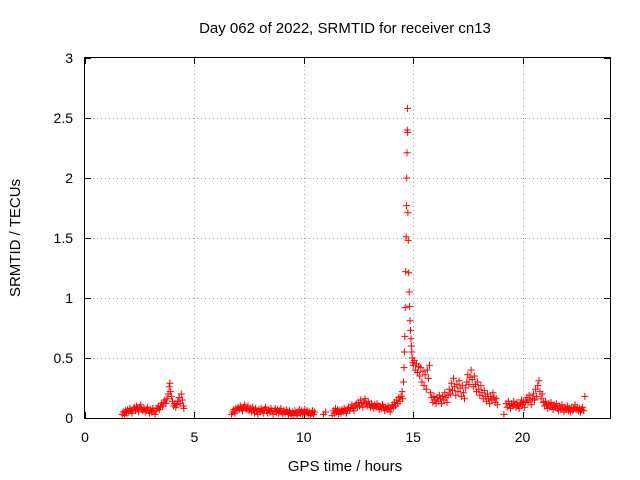  I want to click on x-axis-label: GPS time / hours, so click(345, 466).